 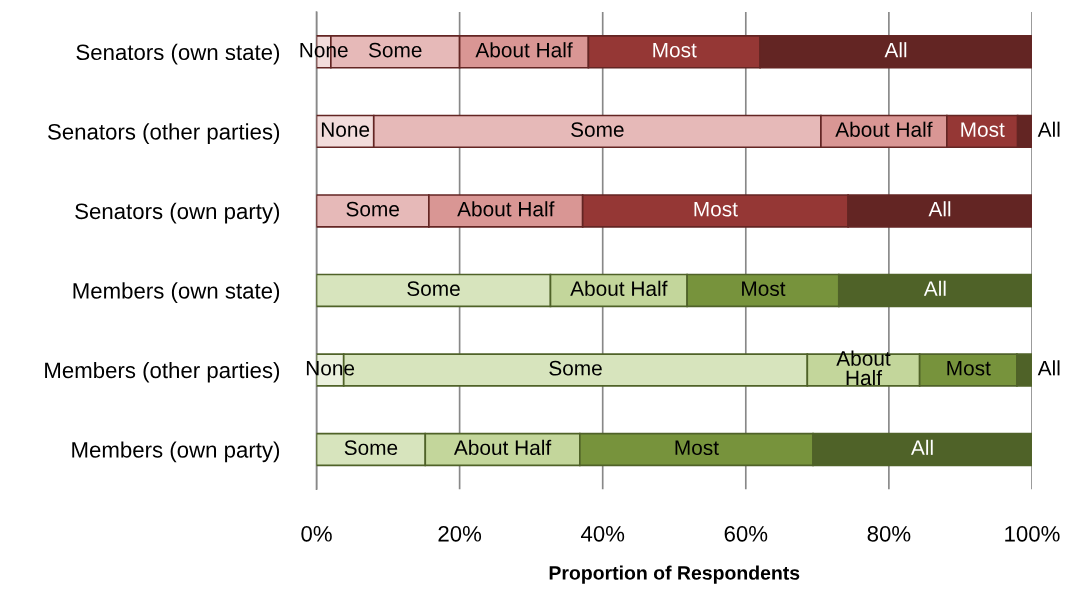 What do you see at coordinates (164, 134) in the screenshot?
I see `y-tick-label: Senators (other parties)` at bounding box center [164, 134].